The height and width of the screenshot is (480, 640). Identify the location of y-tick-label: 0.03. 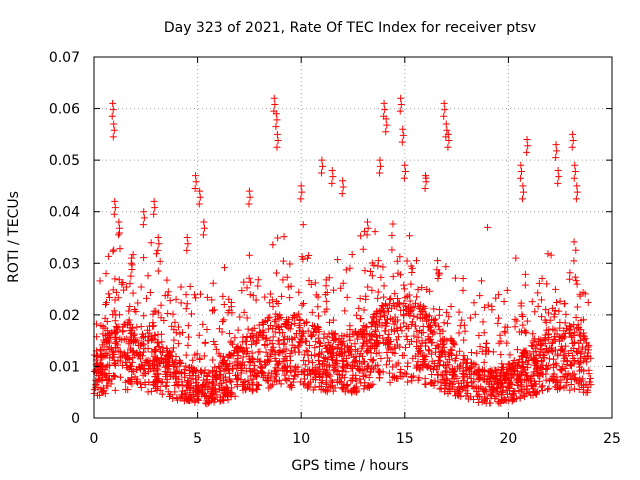
(64, 264).